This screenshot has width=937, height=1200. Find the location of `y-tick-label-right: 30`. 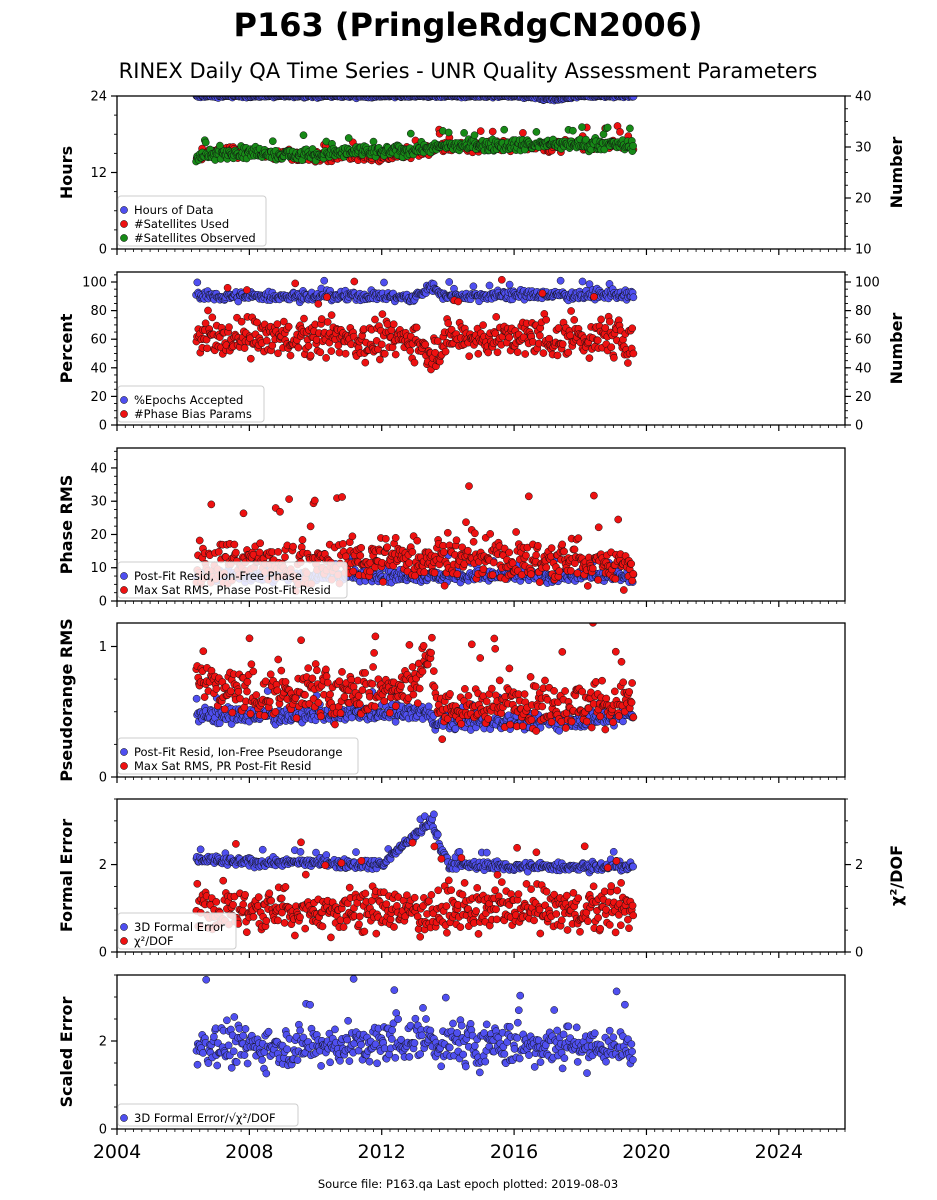

y-tick-label-right: 30 is located at coordinates (863, 148).